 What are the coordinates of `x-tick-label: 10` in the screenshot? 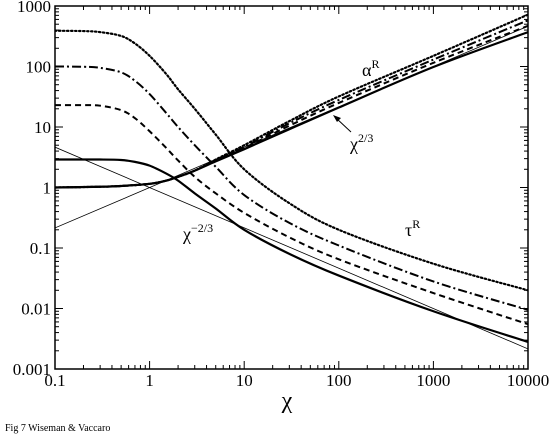 It's located at (244, 380).